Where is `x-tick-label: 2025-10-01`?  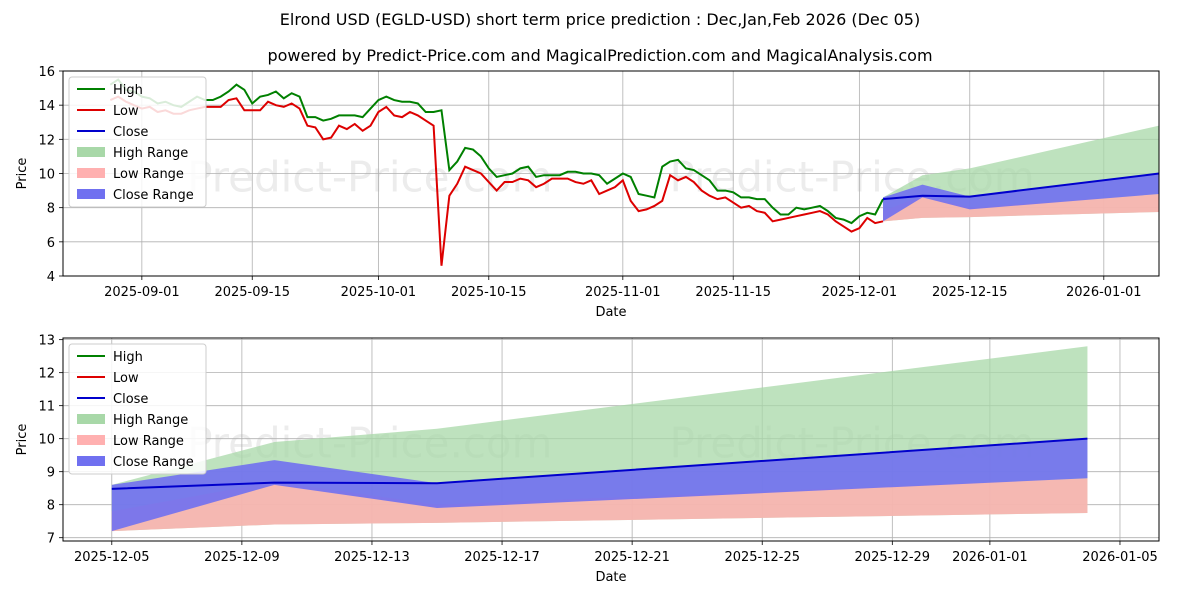
x-tick-label: 2025-10-01 is located at coordinates (379, 292).